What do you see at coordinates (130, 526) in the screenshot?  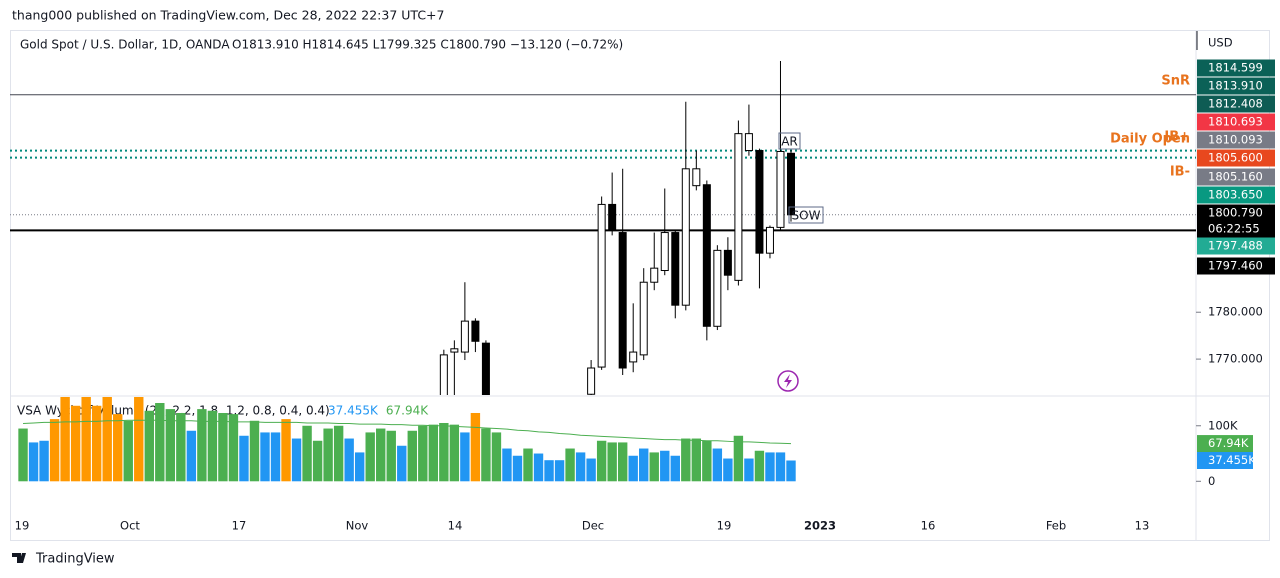 I see `x-tick-label: Oct` at bounding box center [130, 526].